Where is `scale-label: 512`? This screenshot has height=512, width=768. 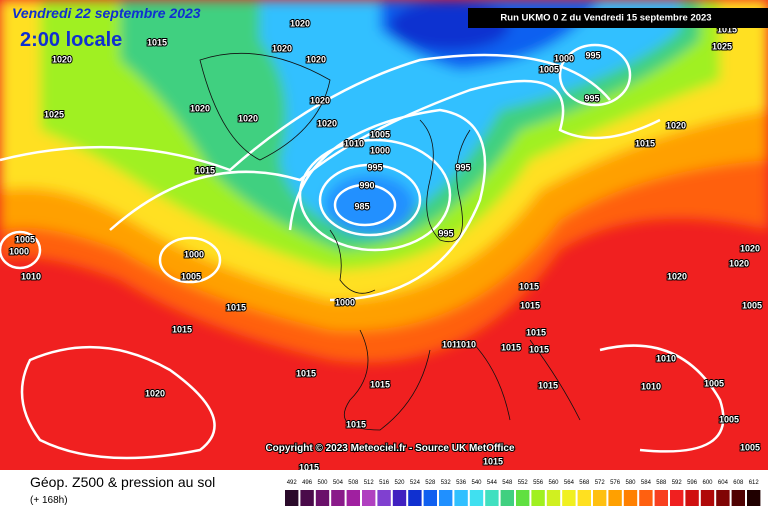 scale-label: 512 is located at coordinates (369, 483).